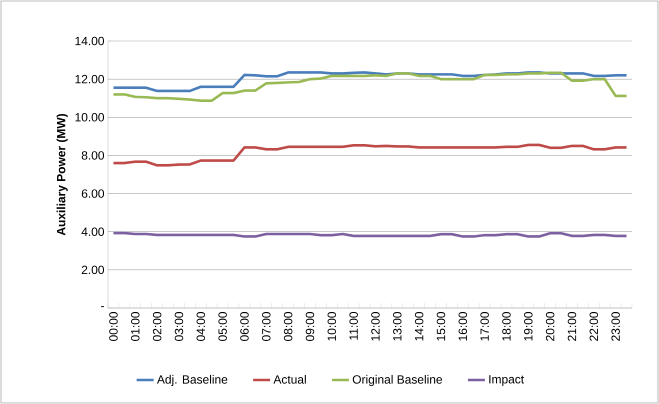 This screenshot has height=404, width=659. I want to click on y-tick-label: 8.00, so click(93, 155).